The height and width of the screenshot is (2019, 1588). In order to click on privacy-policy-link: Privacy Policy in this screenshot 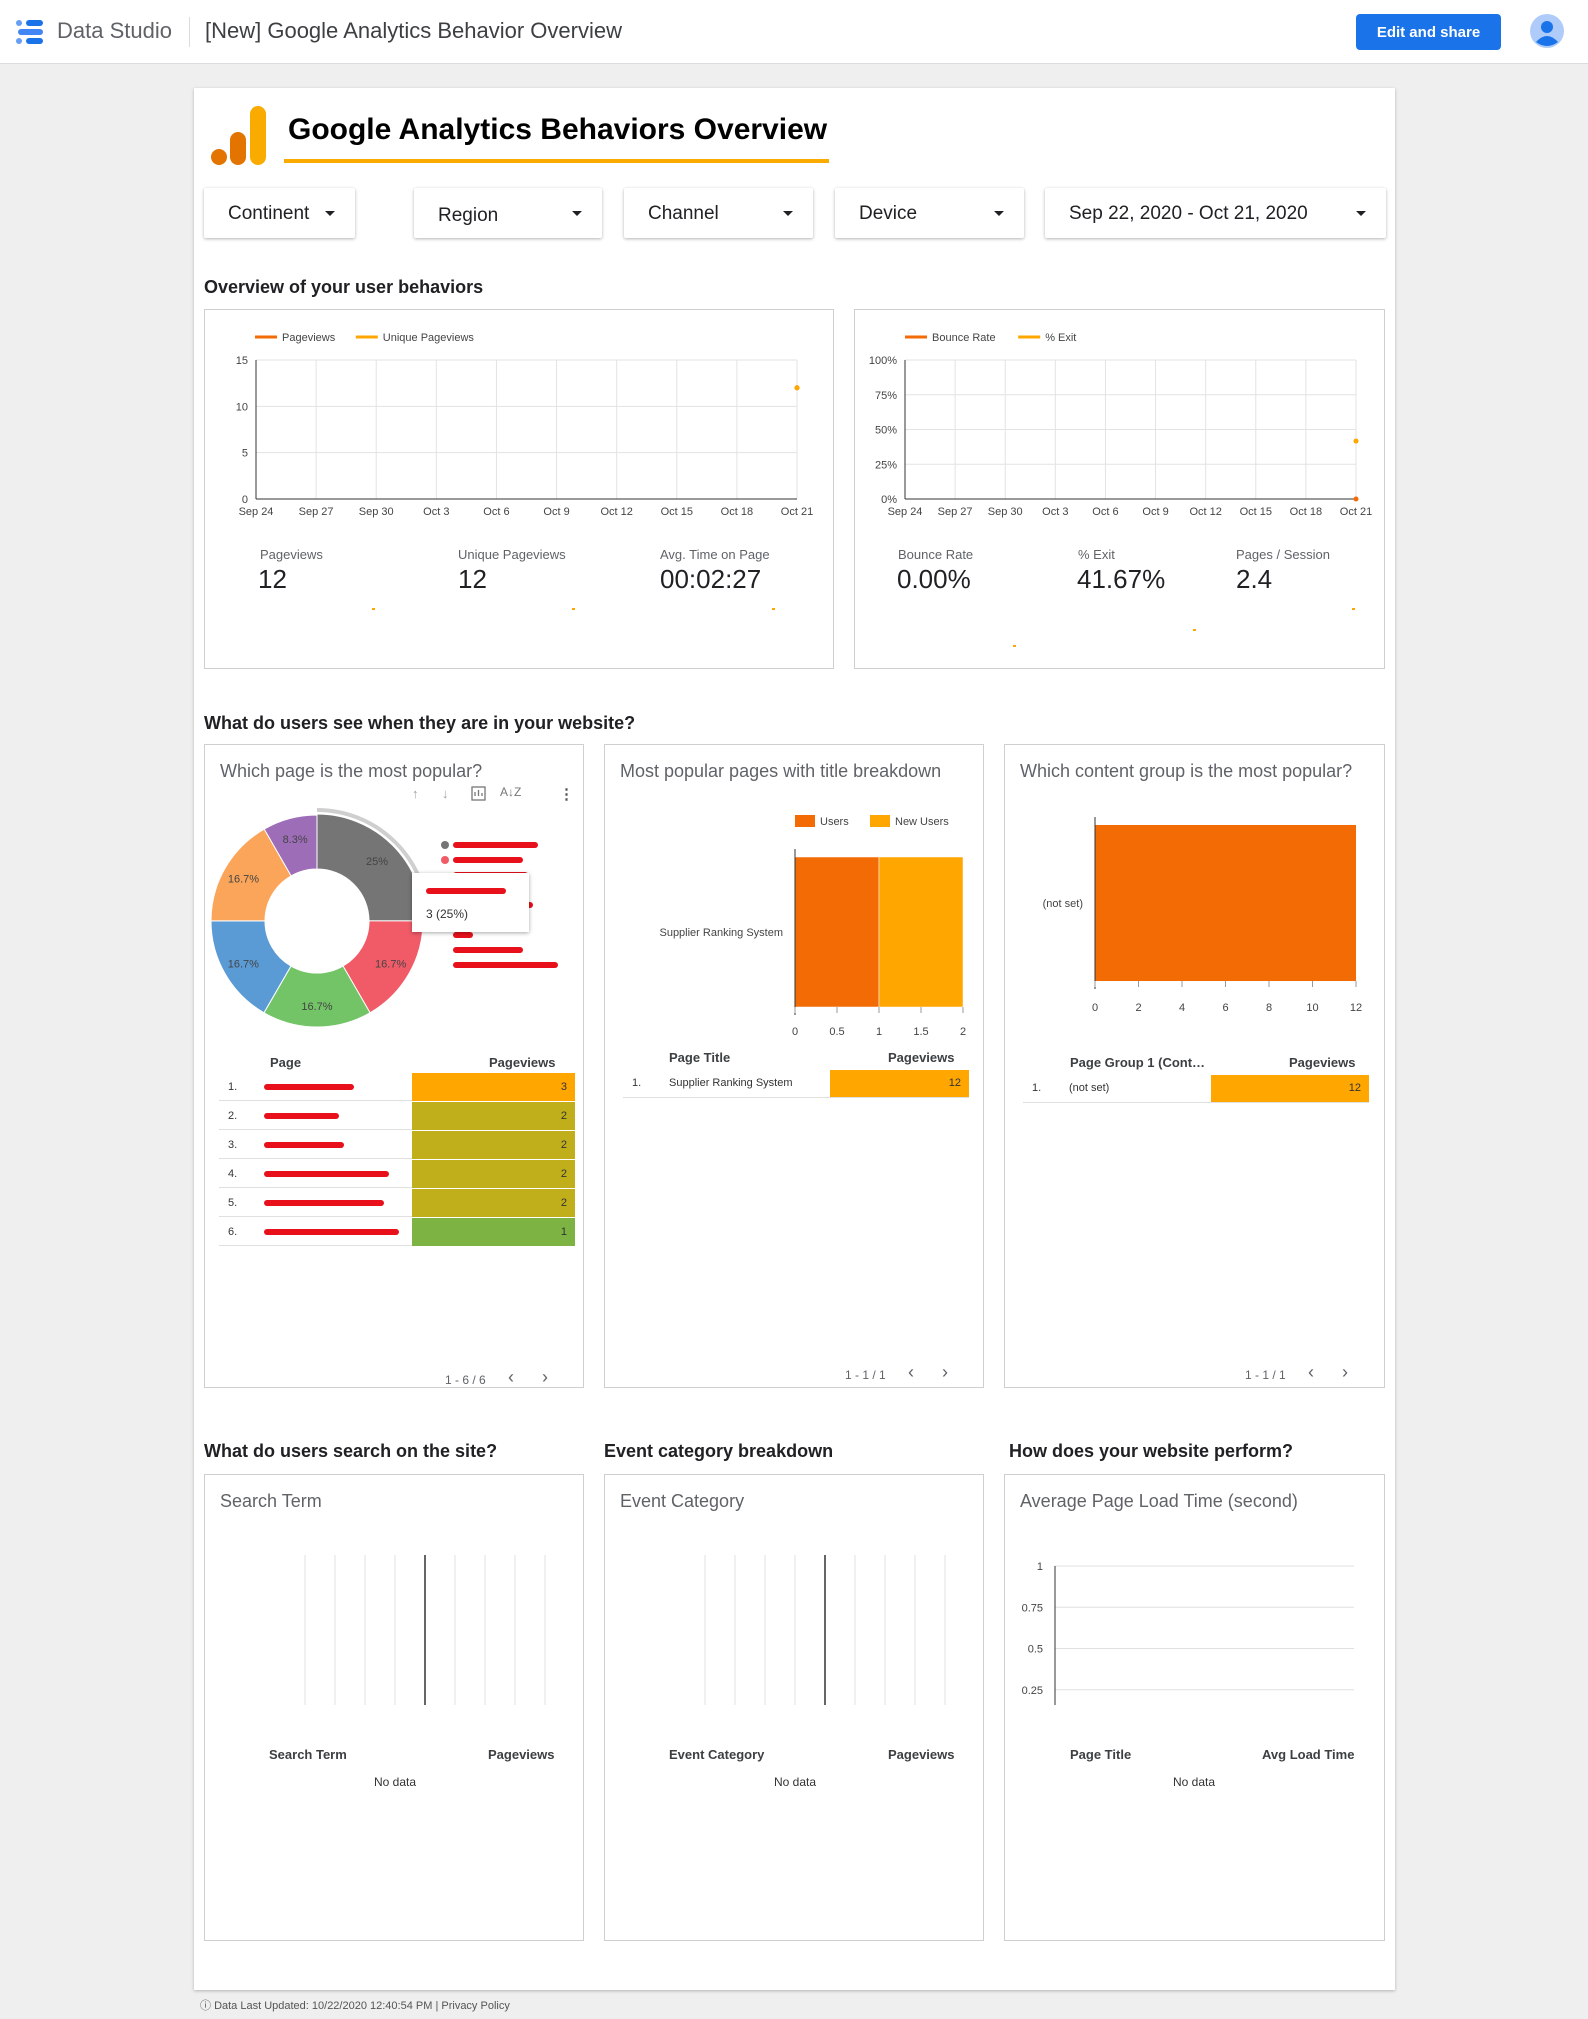, I will do `click(475, 2006)`.